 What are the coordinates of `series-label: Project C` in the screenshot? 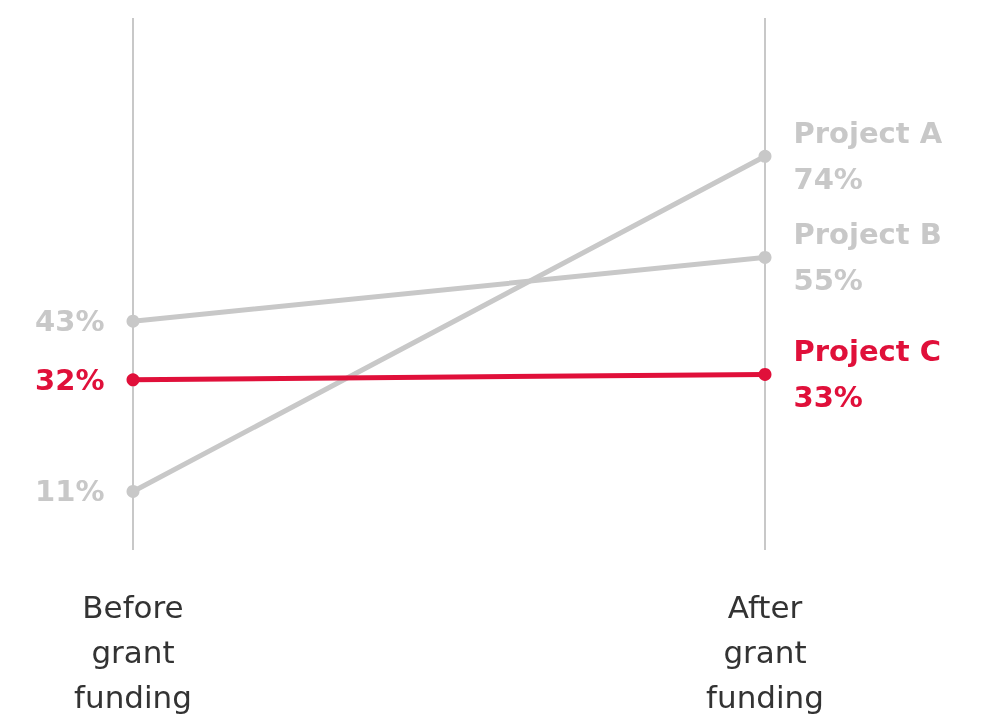 It's located at (867, 351).